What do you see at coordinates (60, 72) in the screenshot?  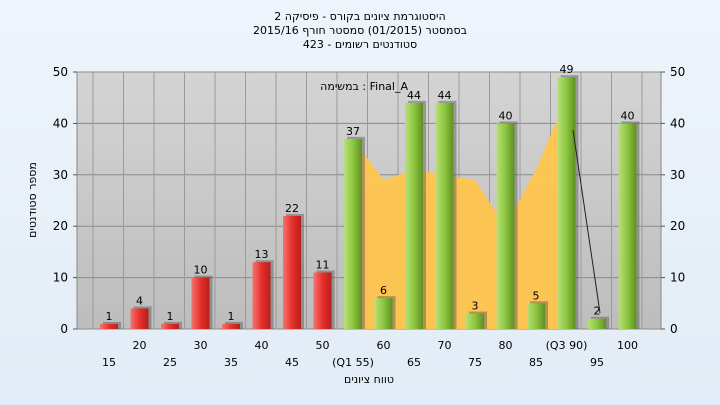 I see `y-tick-label-left: 50` at bounding box center [60, 72].